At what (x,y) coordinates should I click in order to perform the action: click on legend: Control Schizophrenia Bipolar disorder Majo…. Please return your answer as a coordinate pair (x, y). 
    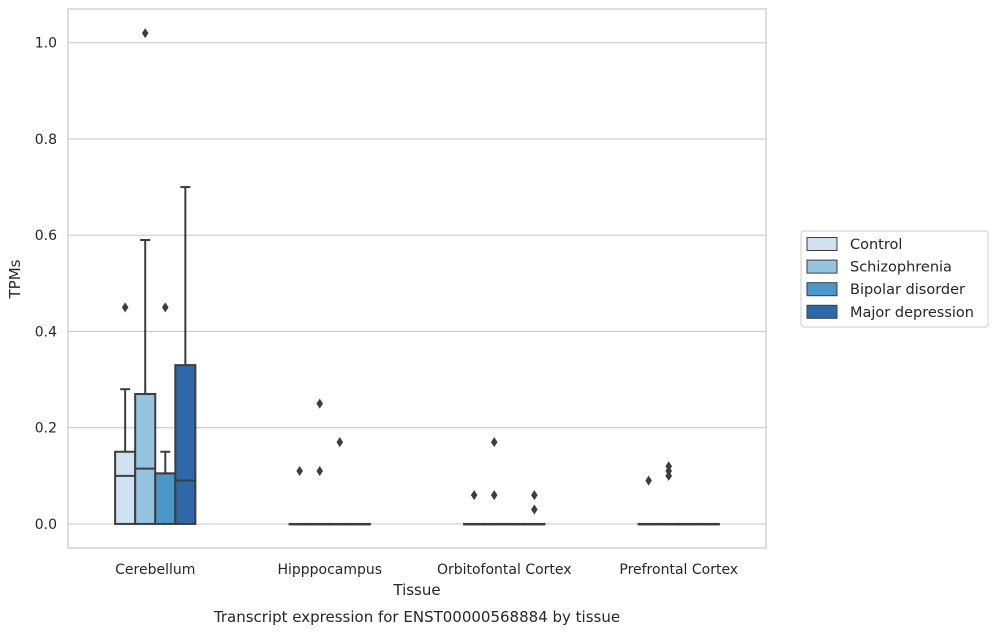
    Looking at the image, I should click on (894, 279).